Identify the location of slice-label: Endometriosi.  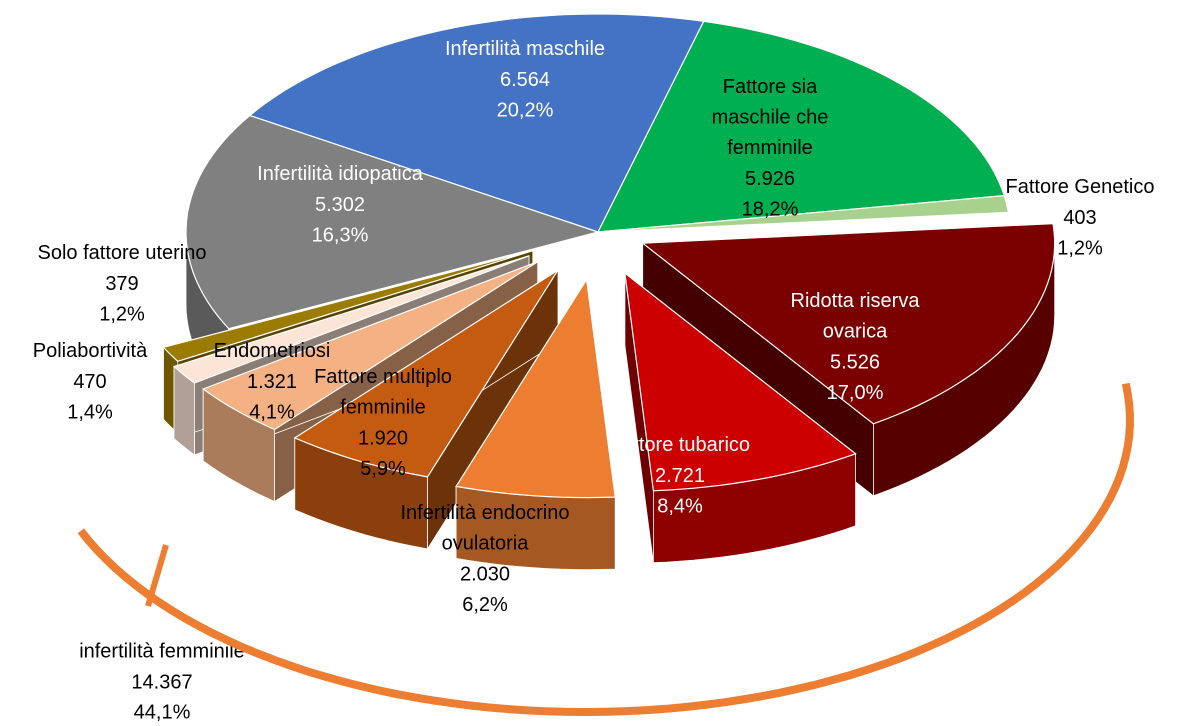
(272, 351).